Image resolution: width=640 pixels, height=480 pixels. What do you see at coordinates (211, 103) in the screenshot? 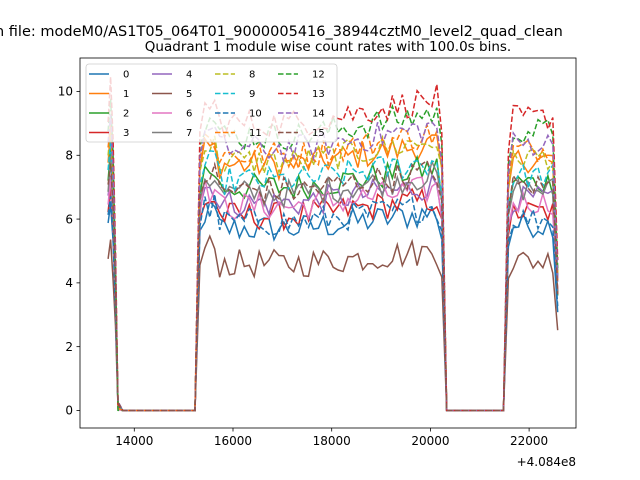
I see `legend-box` at bounding box center [211, 103].